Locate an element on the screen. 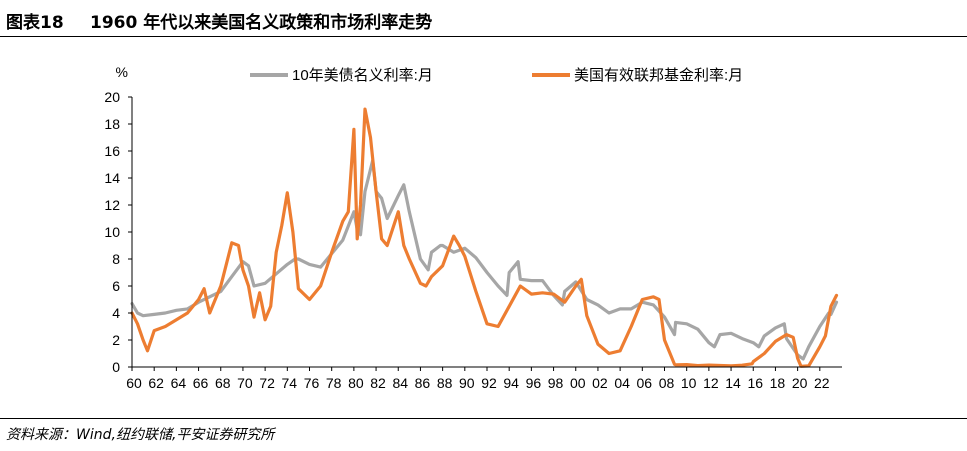 This screenshot has height=451, width=967. y-tick-label: 8 is located at coordinates (116, 259).